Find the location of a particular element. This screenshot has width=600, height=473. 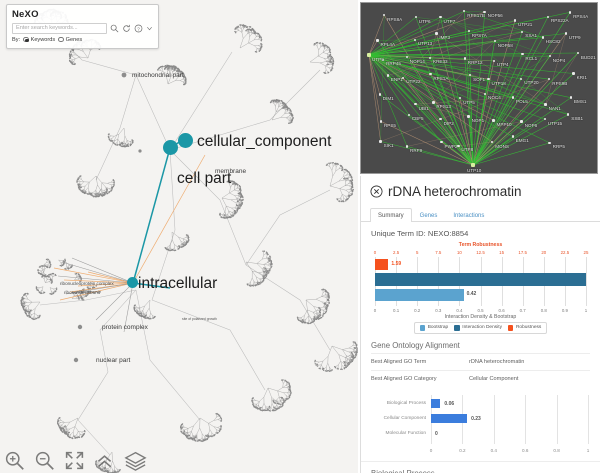

fit-to-screen-button is located at coordinates (74, 460).